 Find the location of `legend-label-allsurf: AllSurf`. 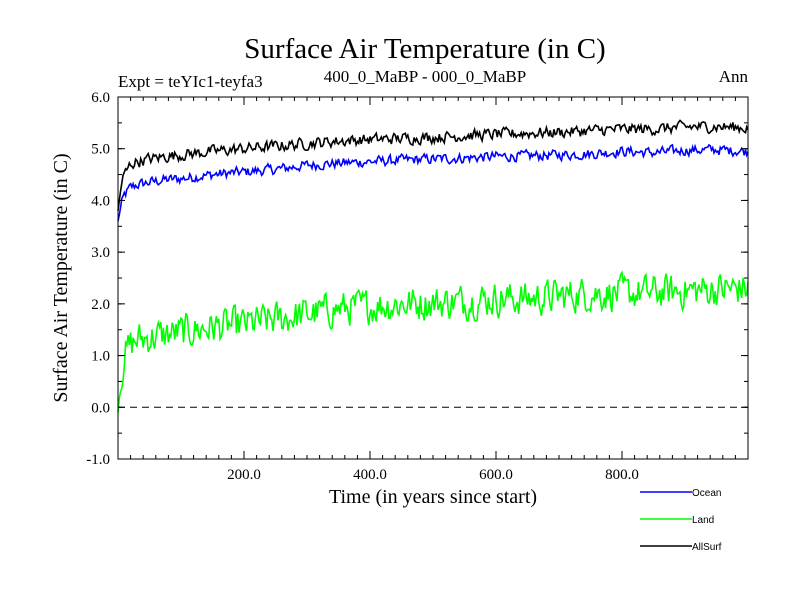

legend-label-allsurf: AllSurf is located at coordinates (707, 547).